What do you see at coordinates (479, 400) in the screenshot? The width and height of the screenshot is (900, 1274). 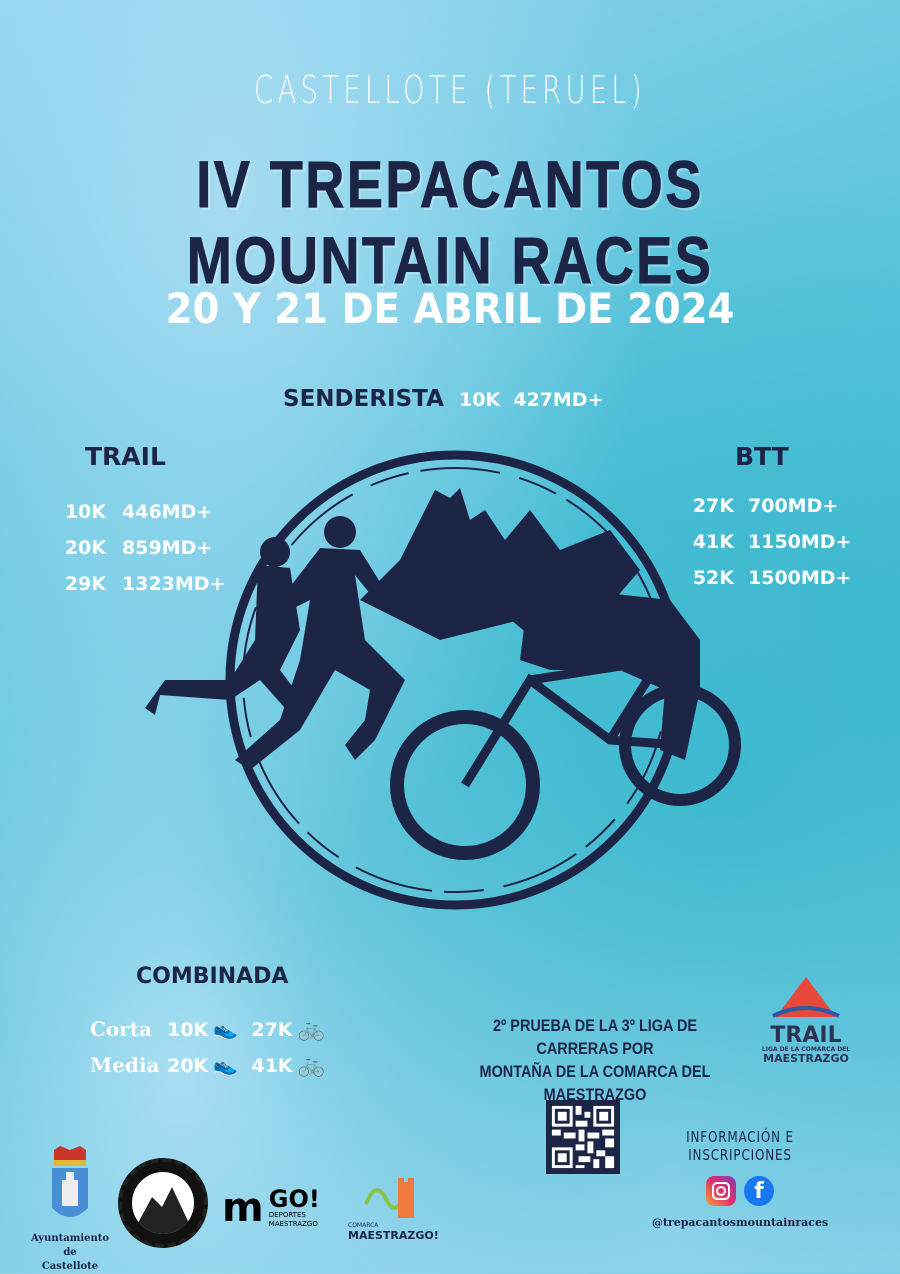 I see `senderista-distance: 10K` at bounding box center [479, 400].